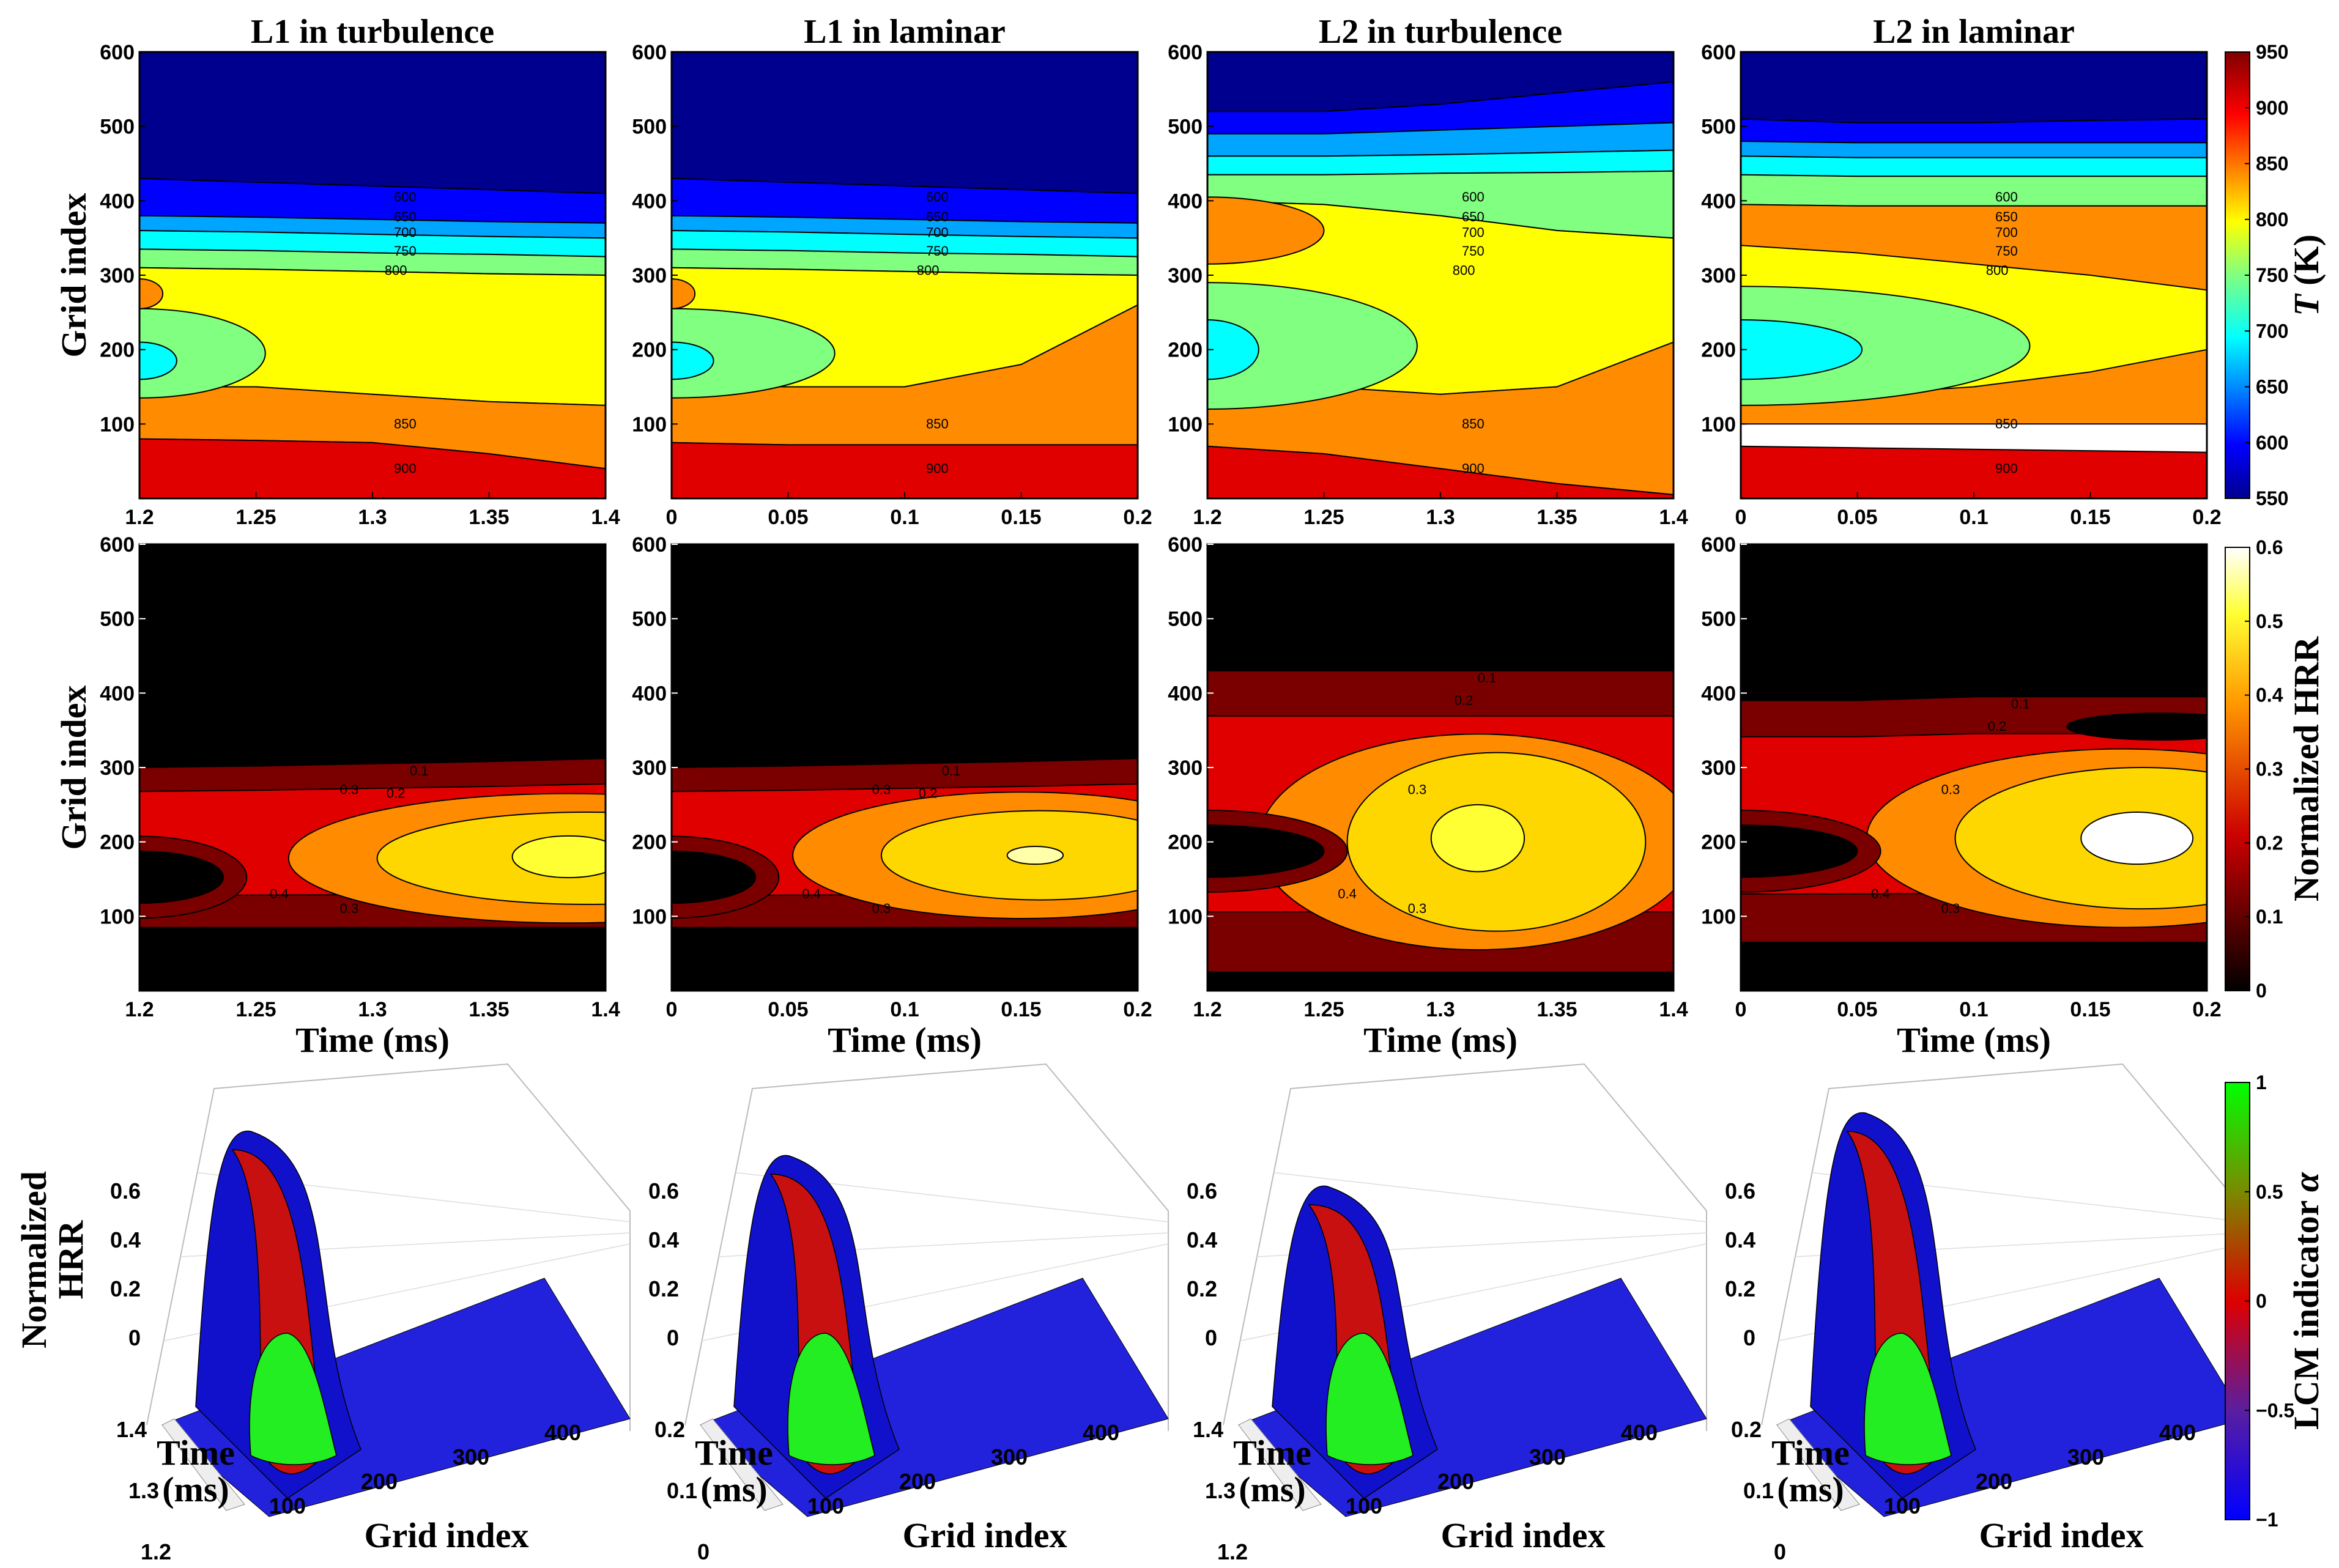  What do you see at coordinates (2269, 769) in the screenshot?
I see `colorbar-tick-label: 0.3` at bounding box center [2269, 769].